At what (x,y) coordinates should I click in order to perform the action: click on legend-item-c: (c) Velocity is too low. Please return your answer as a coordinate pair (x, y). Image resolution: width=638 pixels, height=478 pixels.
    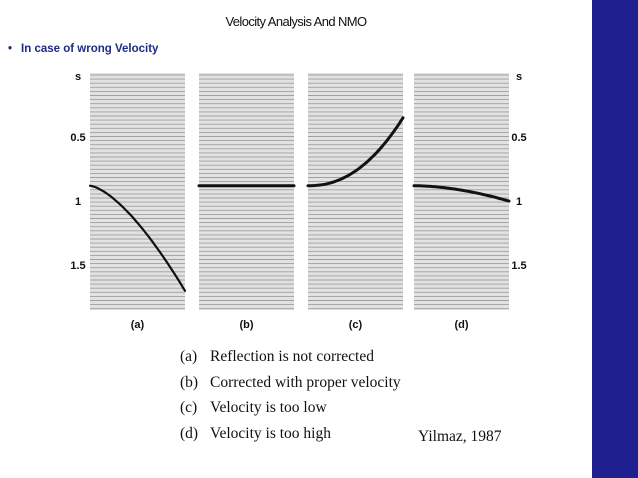
    Looking at the image, I should click on (290, 408).